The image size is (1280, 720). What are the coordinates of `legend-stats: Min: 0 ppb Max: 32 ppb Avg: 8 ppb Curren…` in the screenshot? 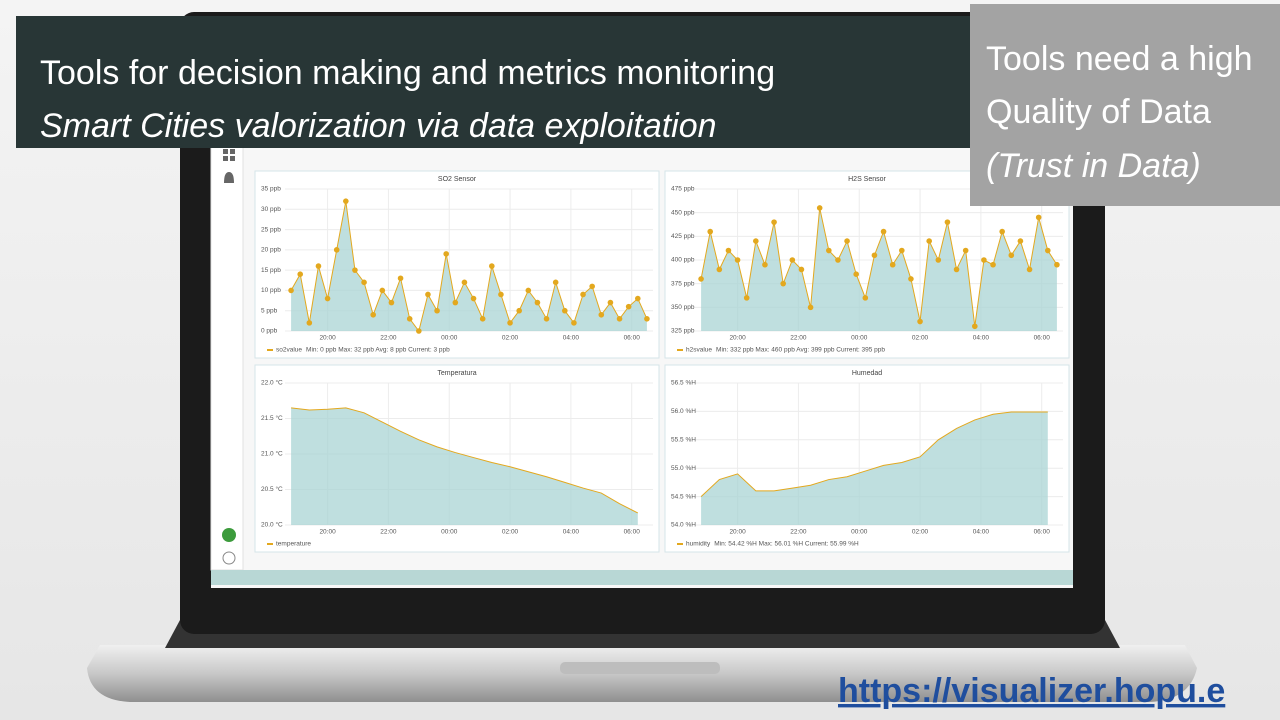 It's located at (378, 350).